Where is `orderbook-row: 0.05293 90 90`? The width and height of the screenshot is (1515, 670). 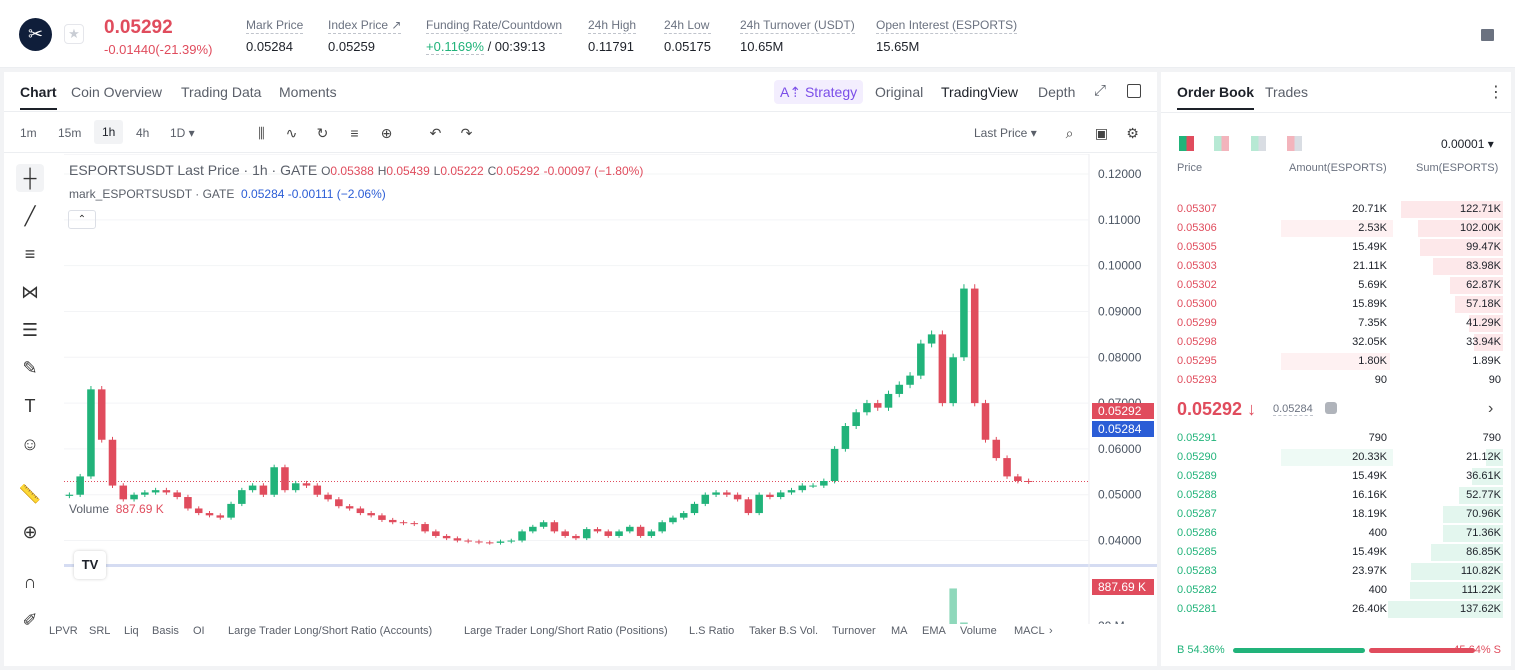 orderbook-row: 0.05293 90 90 is located at coordinates (1336, 380).